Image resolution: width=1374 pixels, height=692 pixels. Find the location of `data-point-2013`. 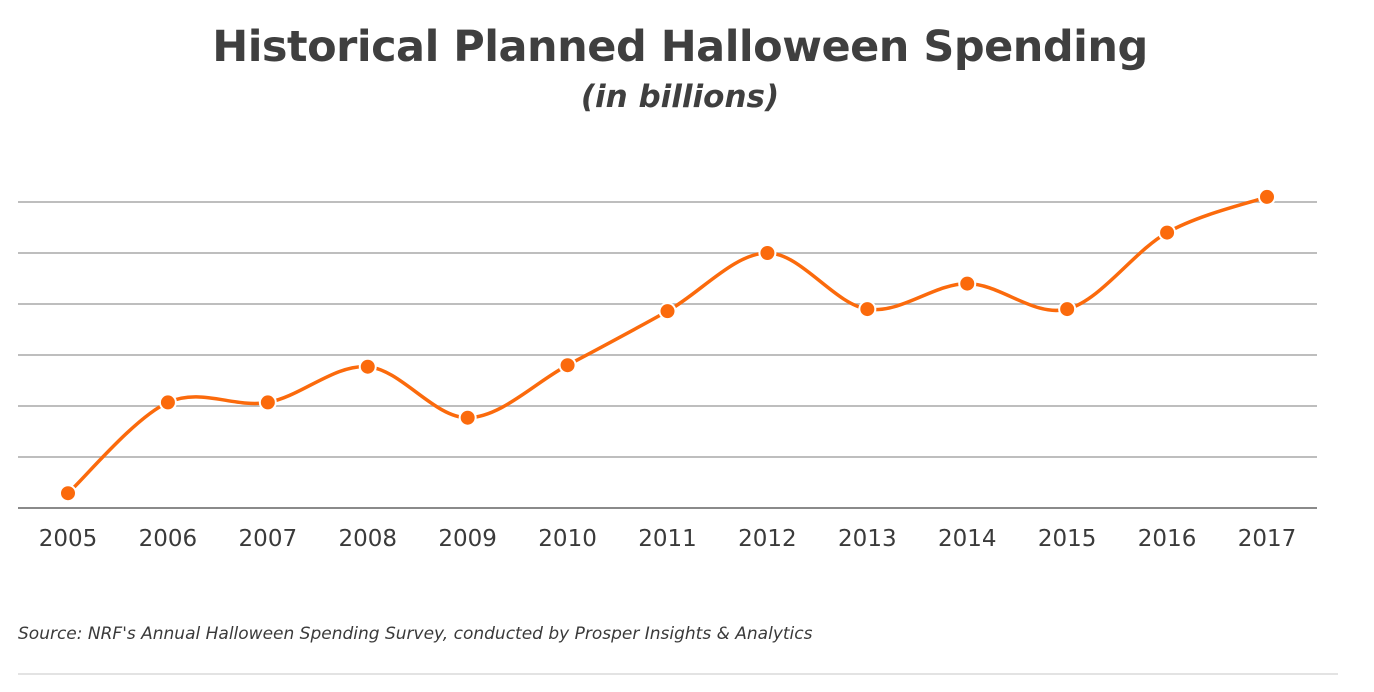

data-point-2013 is located at coordinates (867, 309).